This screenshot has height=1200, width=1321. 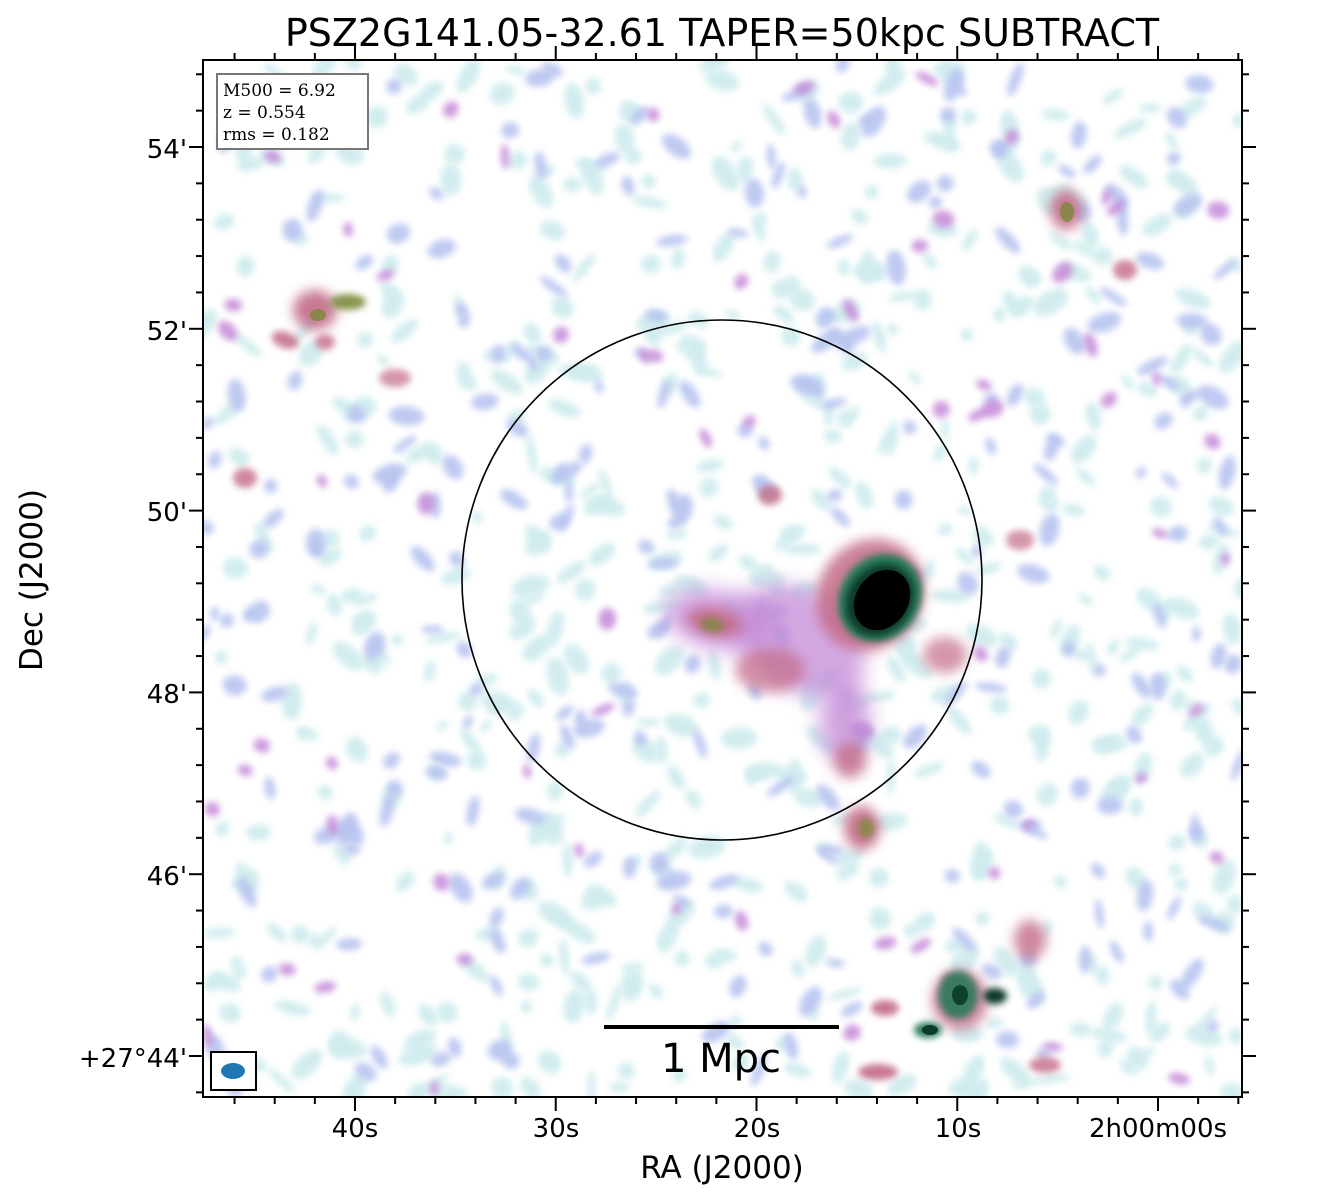 What do you see at coordinates (167, 332) in the screenshot?
I see `y-tick-label: 52'` at bounding box center [167, 332].